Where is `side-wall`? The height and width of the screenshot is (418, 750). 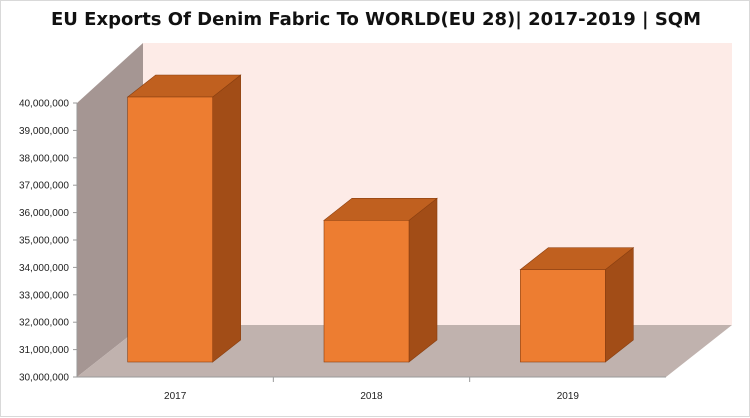
side-wall is located at coordinates (110, 210).